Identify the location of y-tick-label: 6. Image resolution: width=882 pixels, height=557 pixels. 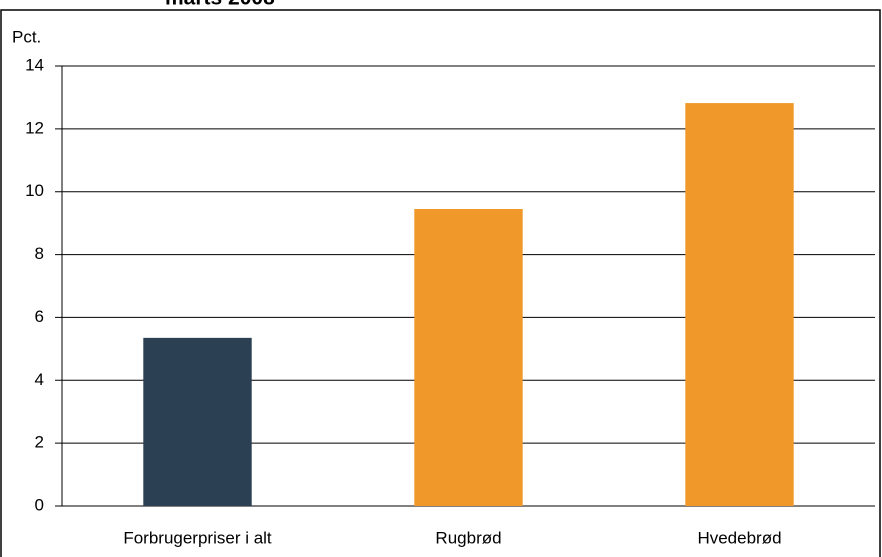
(39, 316).